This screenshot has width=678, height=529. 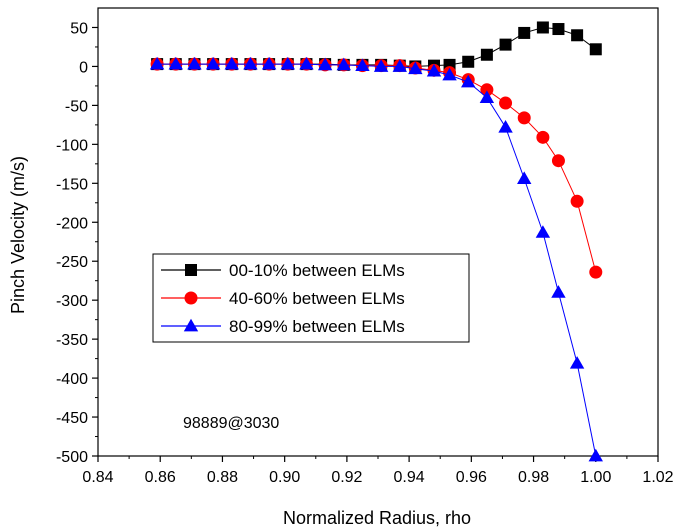 What do you see at coordinates (72, 145) in the screenshot?
I see `y-tick-label: -100` at bounding box center [72, 145].